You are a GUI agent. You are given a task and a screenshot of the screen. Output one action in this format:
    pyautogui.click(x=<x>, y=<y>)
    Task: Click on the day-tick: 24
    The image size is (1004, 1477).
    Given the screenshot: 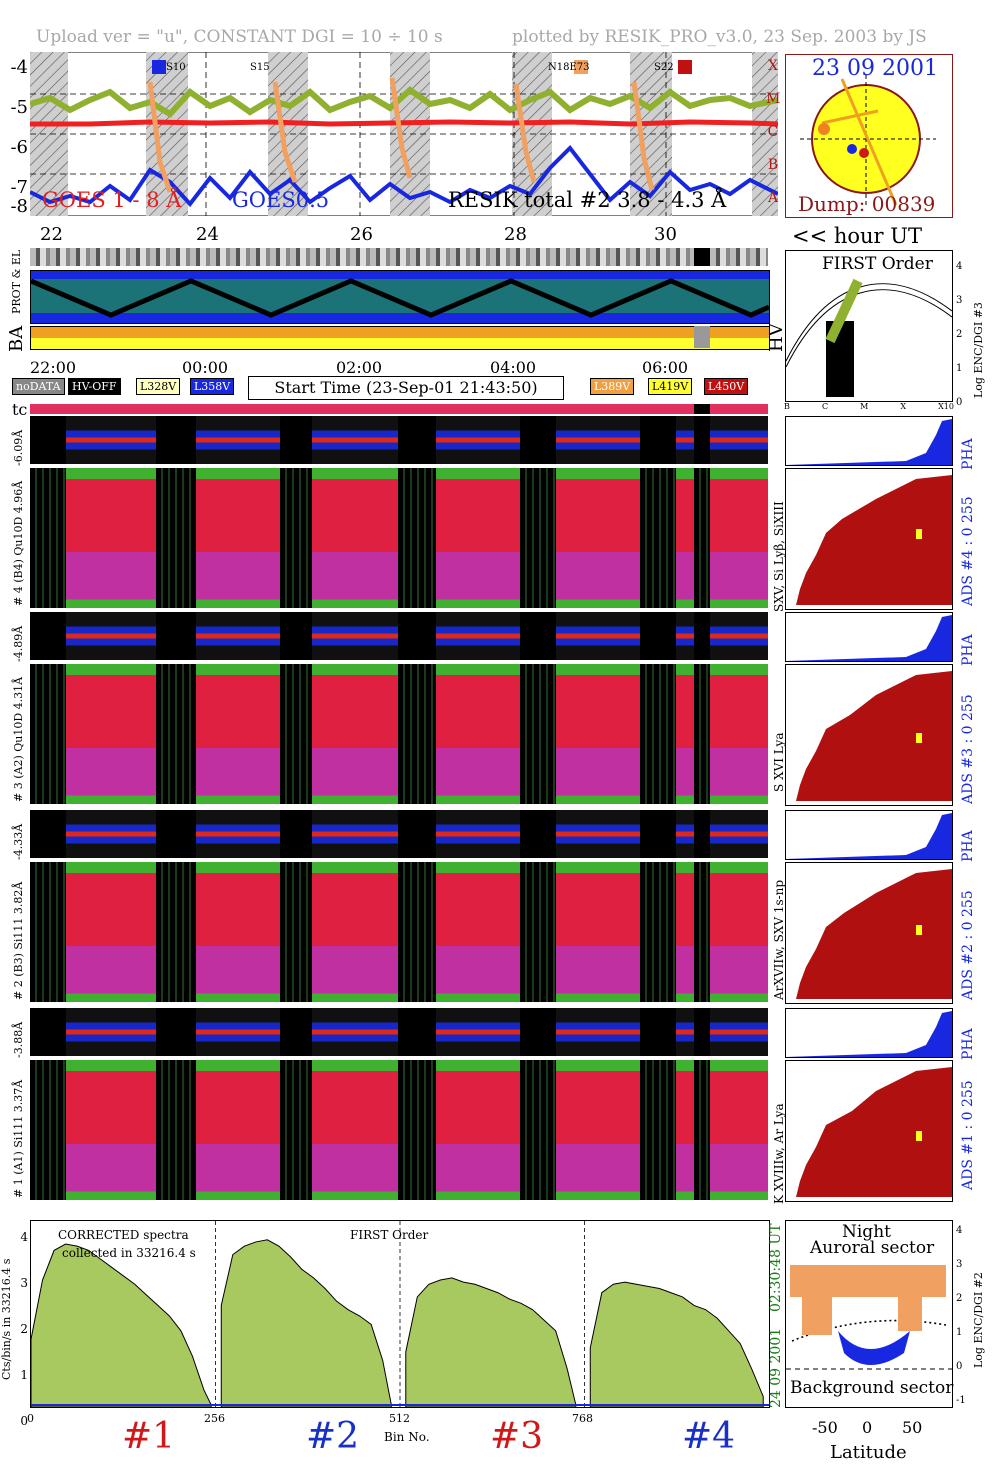 What is the action you would take?
    pyautogui.click(x=207, y=234)
    